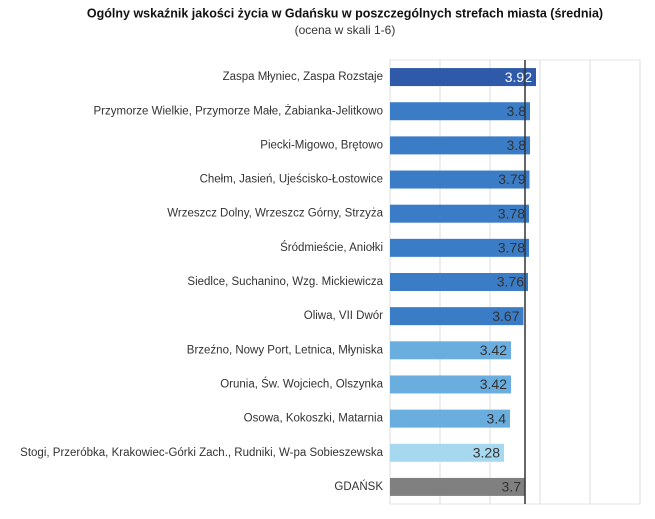 The image size is (655, 519). I want to click on category-label: Piecki-Migowo, Brętowo, so click(321, 145).